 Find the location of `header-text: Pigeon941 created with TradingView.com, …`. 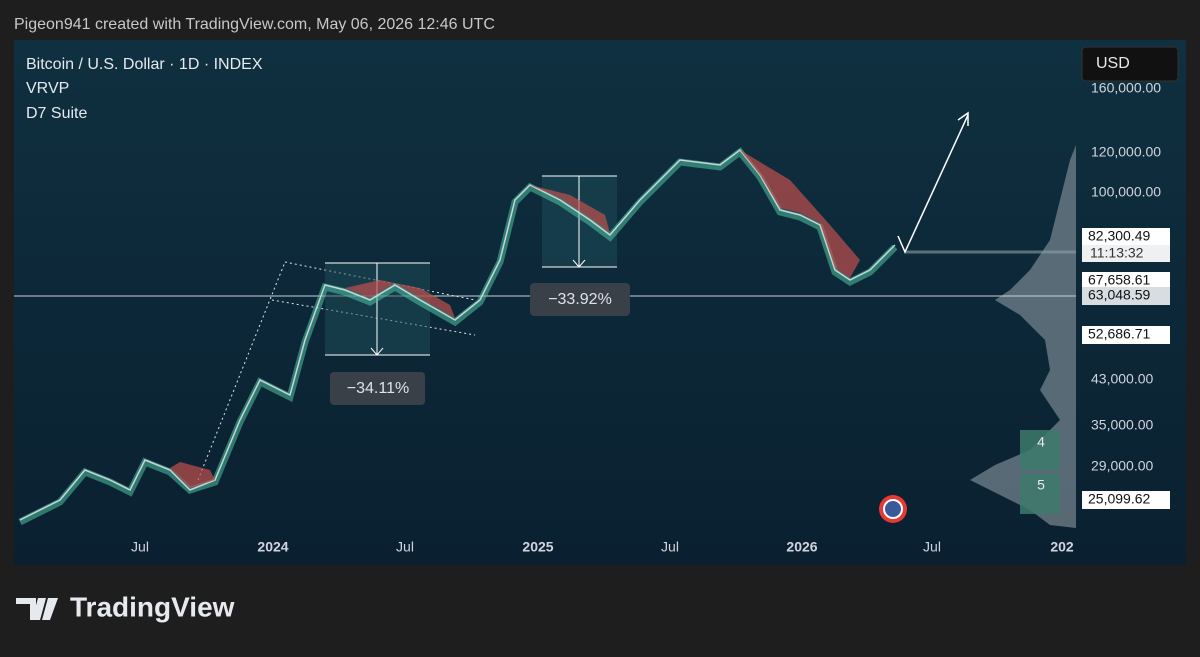

header-text: Pigeon941 created with TradingView.com, … is located at coordinates (254, 24).